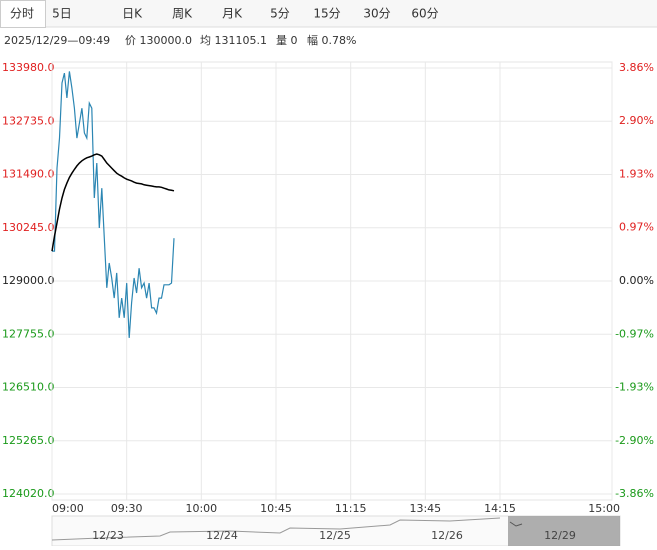 The width and height of the screenshot is (657, 550). I want to click on tab: 15分, so click(326, 14).